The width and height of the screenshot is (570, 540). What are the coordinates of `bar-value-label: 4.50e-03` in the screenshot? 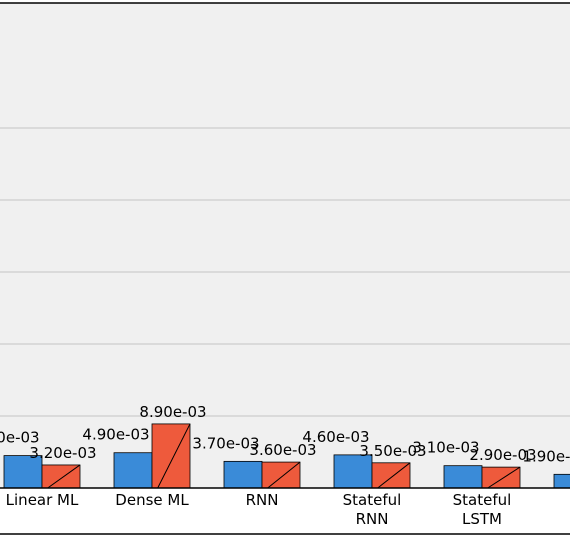 It's located at (20, 438).